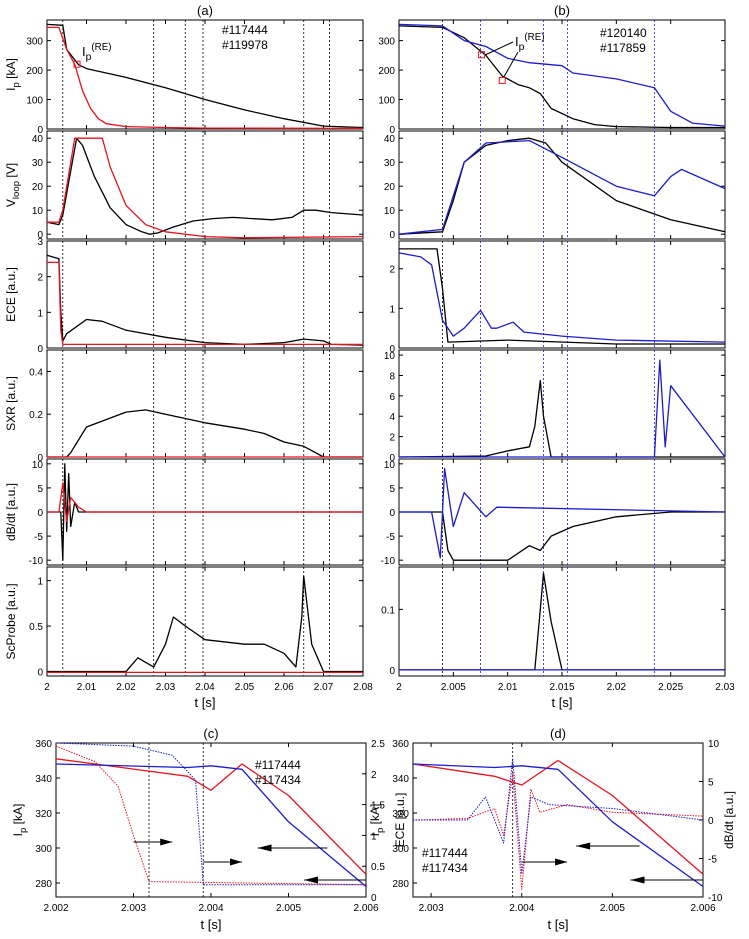 This screenshot has height=939, width=749. I want to click on subplot-a-4: 0 0.2 0.4 SXR [a.u.], so click(184, 406).